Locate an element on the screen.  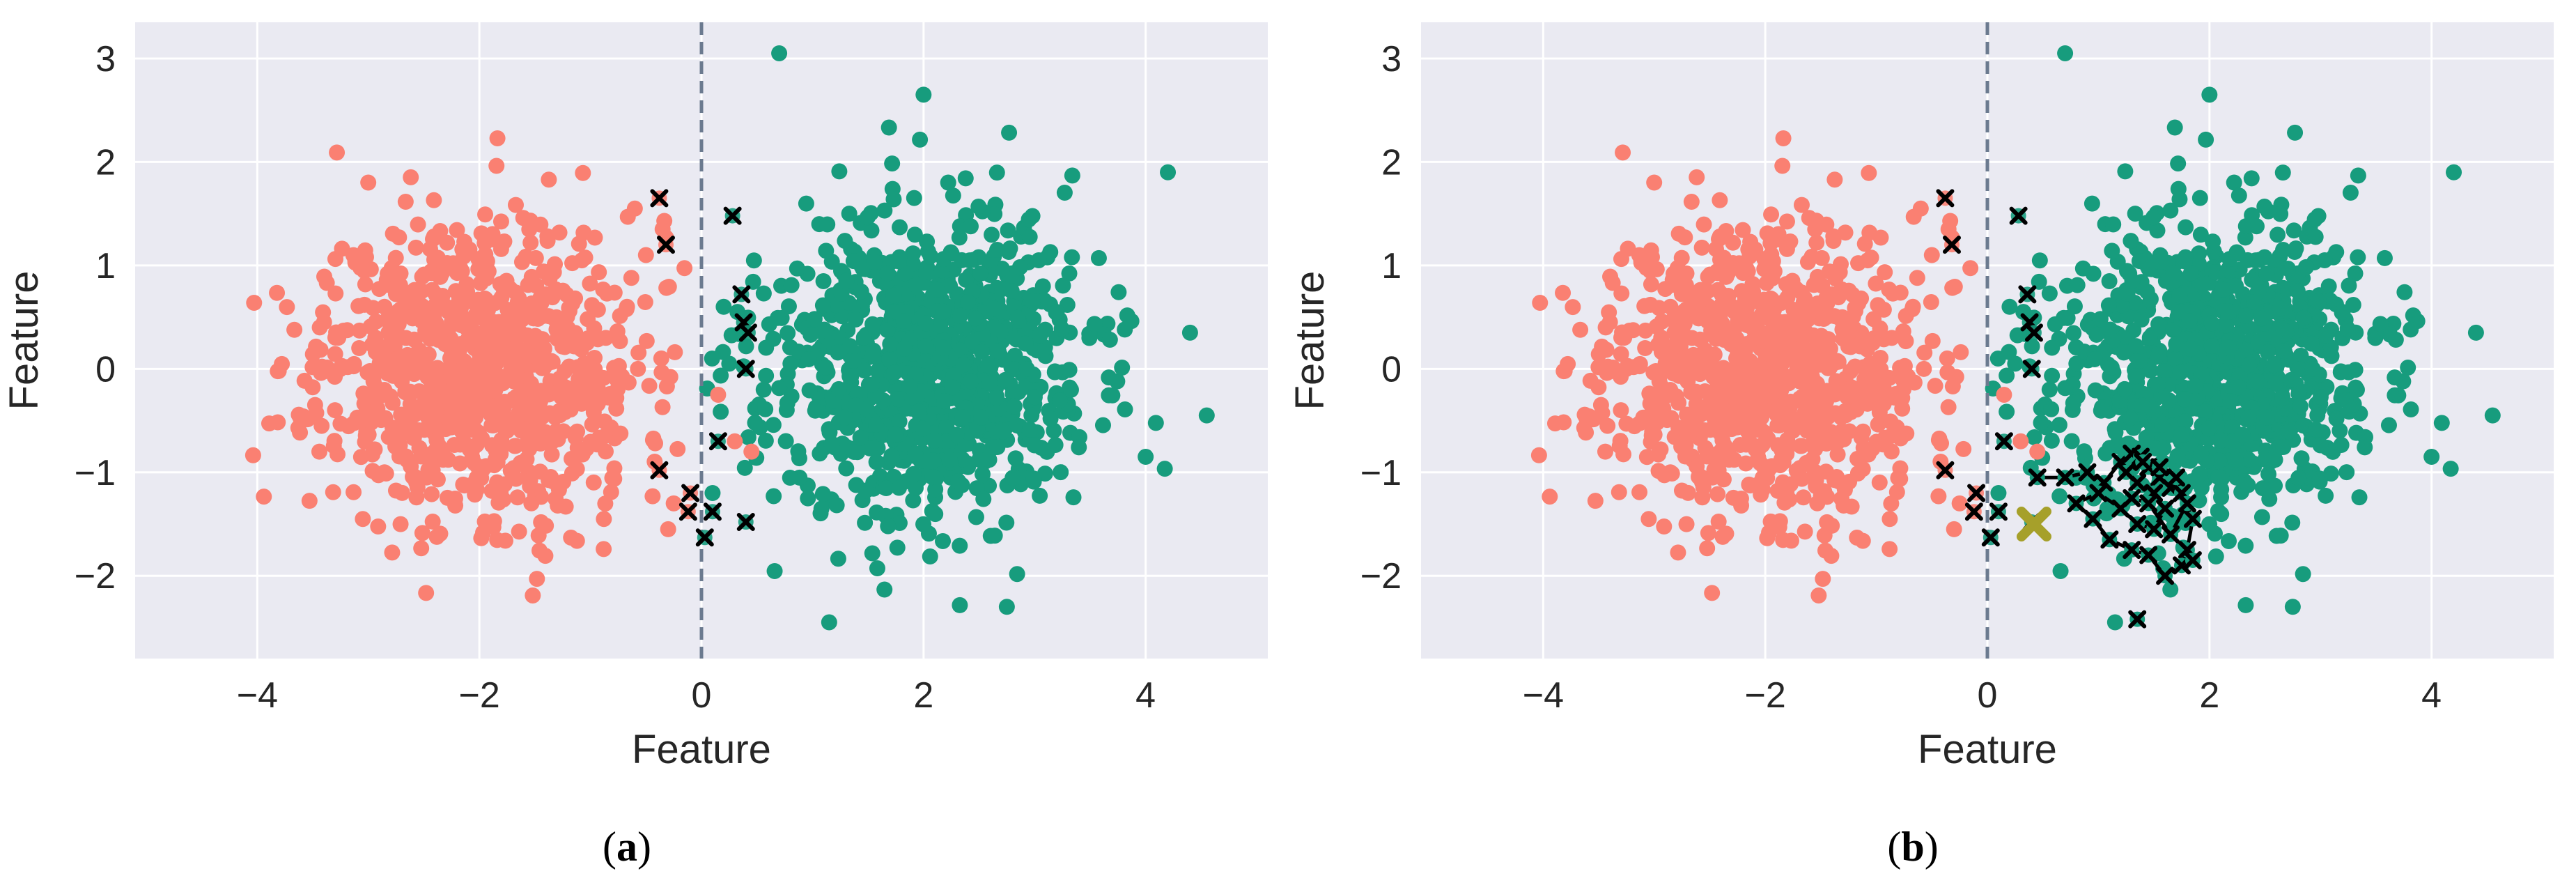
y-axis-label: Feature is located at coordinates (24, 340).